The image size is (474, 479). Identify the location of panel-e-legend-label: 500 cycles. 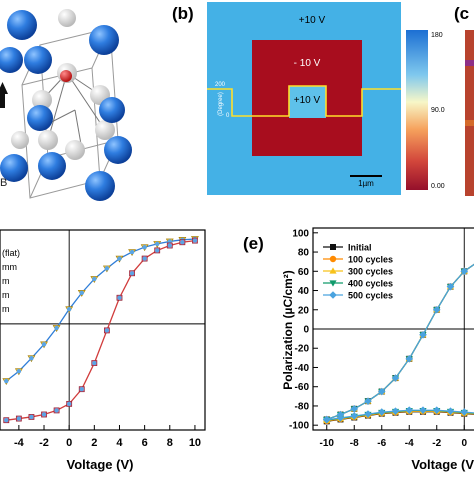
(370, 296).